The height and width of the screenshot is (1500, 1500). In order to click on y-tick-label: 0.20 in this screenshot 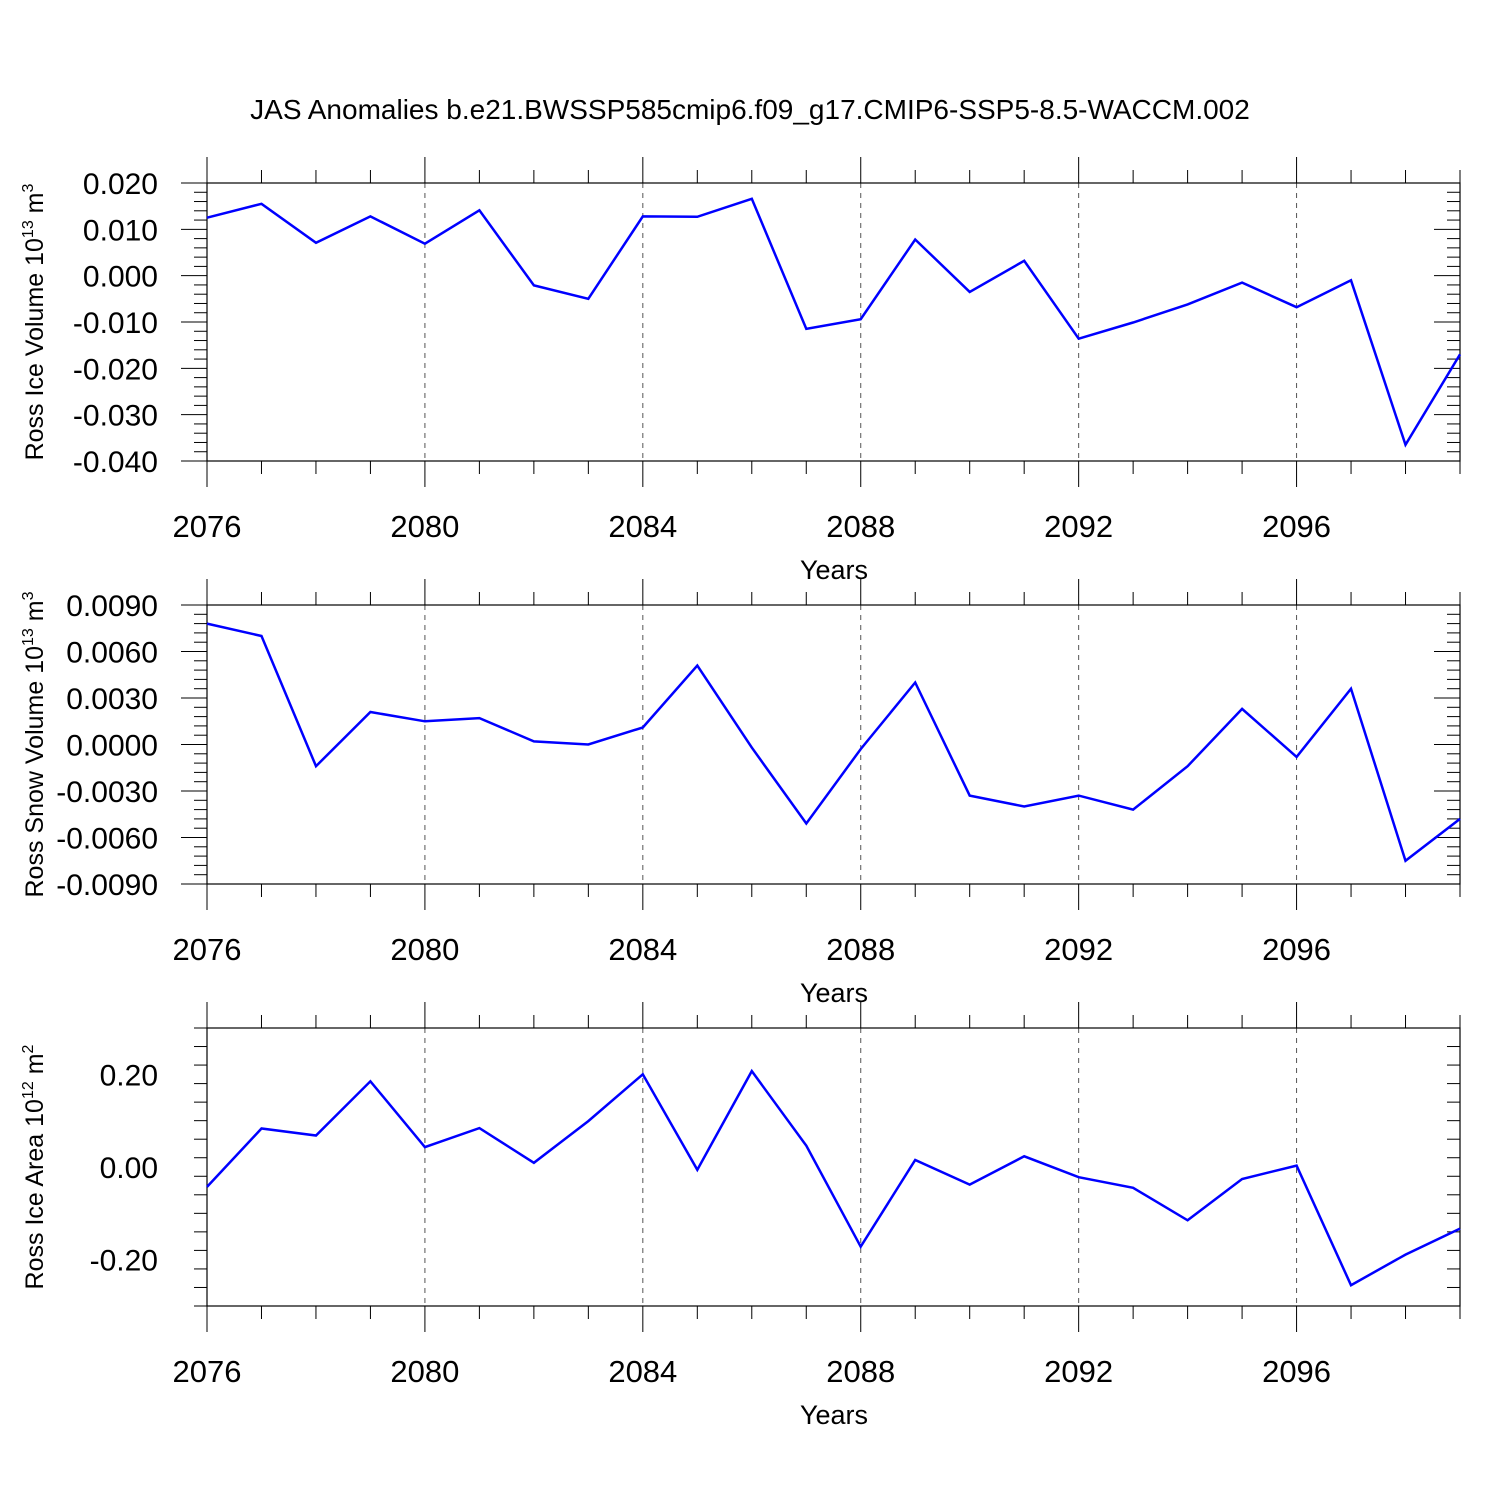, I will do `click(129, 1075)`.